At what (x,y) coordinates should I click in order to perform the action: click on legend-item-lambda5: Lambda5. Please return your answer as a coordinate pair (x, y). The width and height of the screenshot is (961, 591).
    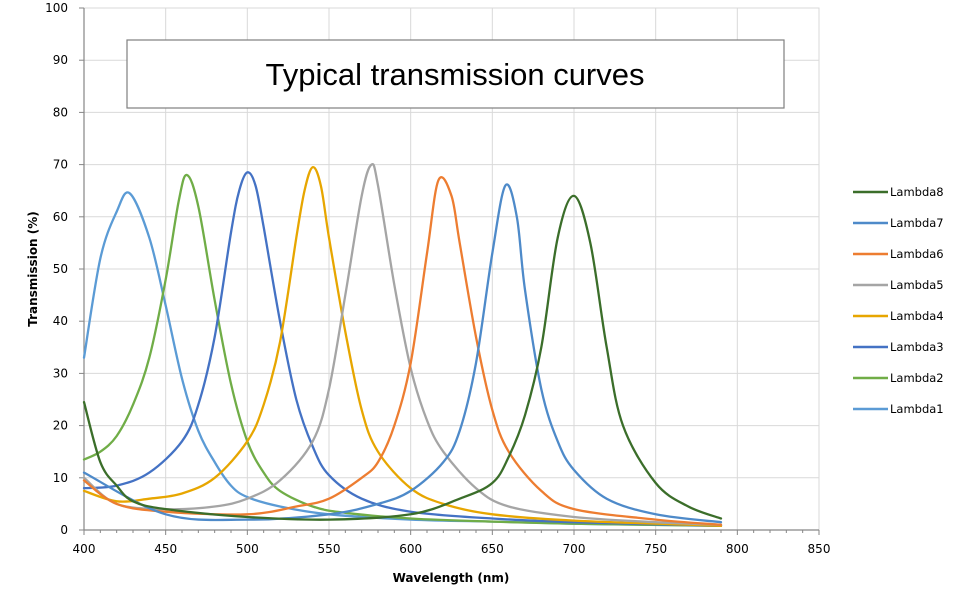
    Looking at the image, I should click on (898, 285).